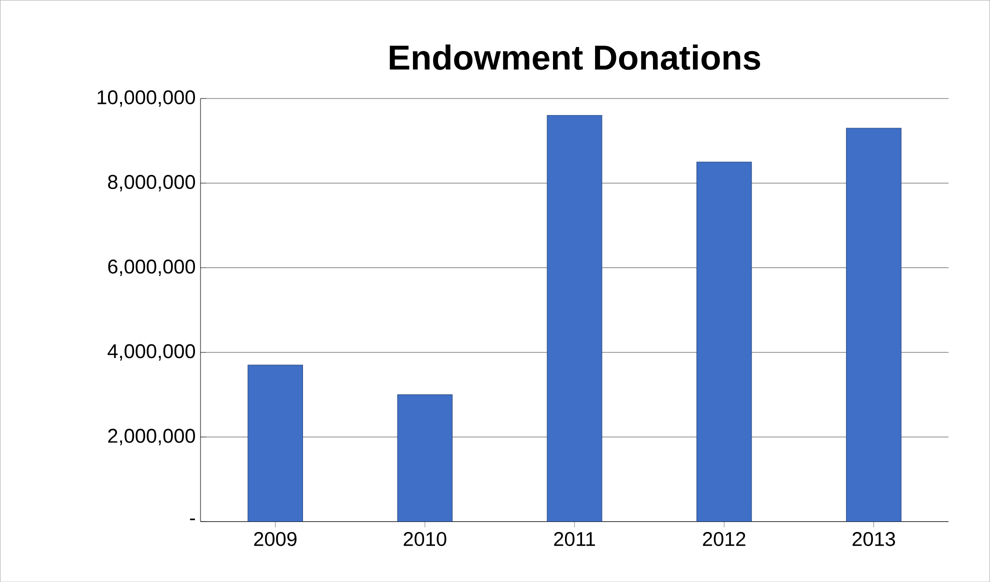  I want to click on y-tick-label: 2,000,000, so click(152, 437).